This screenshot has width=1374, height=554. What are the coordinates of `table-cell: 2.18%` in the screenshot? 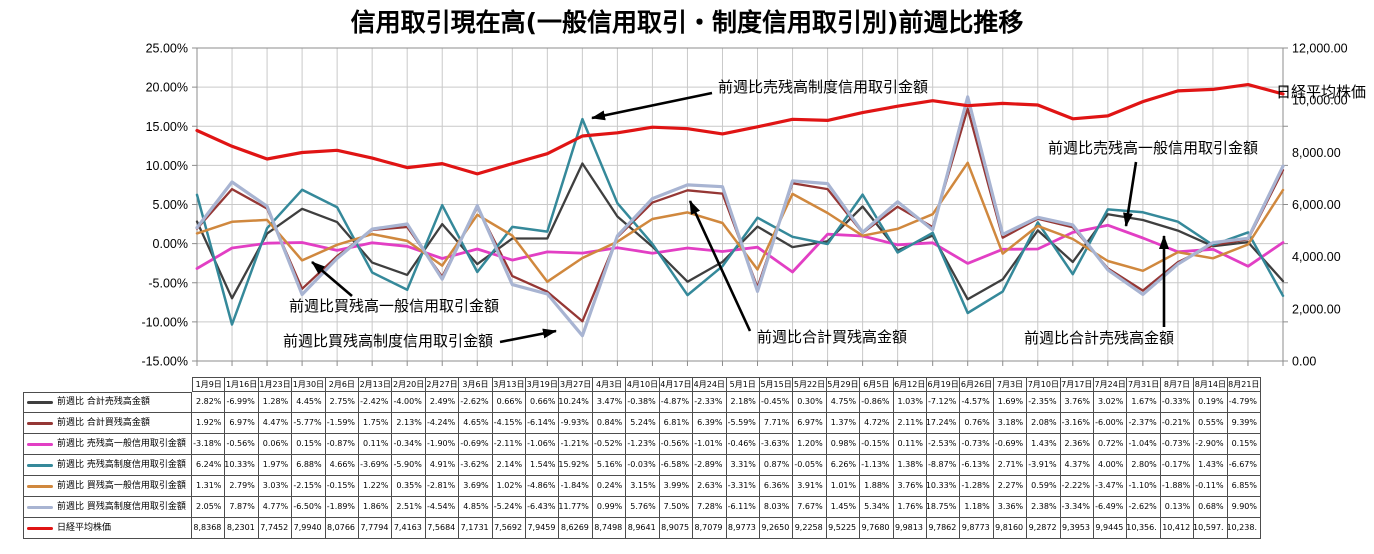 It's located at (743, 402).